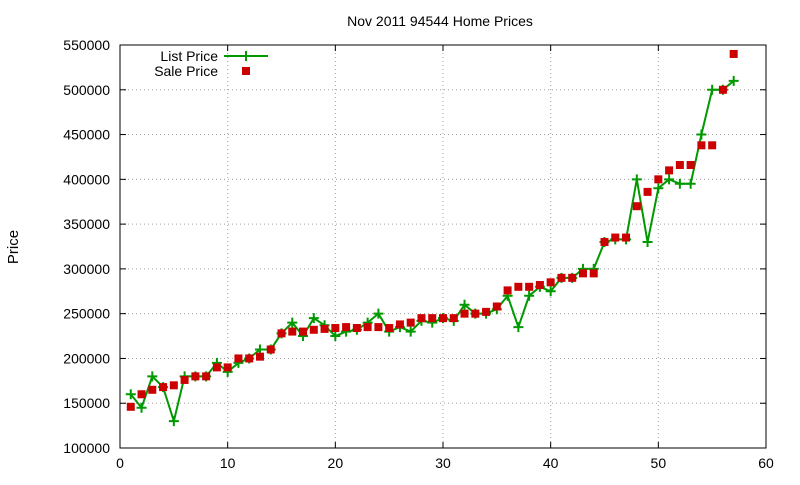 This screenshot has height=485, width=800. I want to click on legend: List Price Sale Price, so click(211, 63).